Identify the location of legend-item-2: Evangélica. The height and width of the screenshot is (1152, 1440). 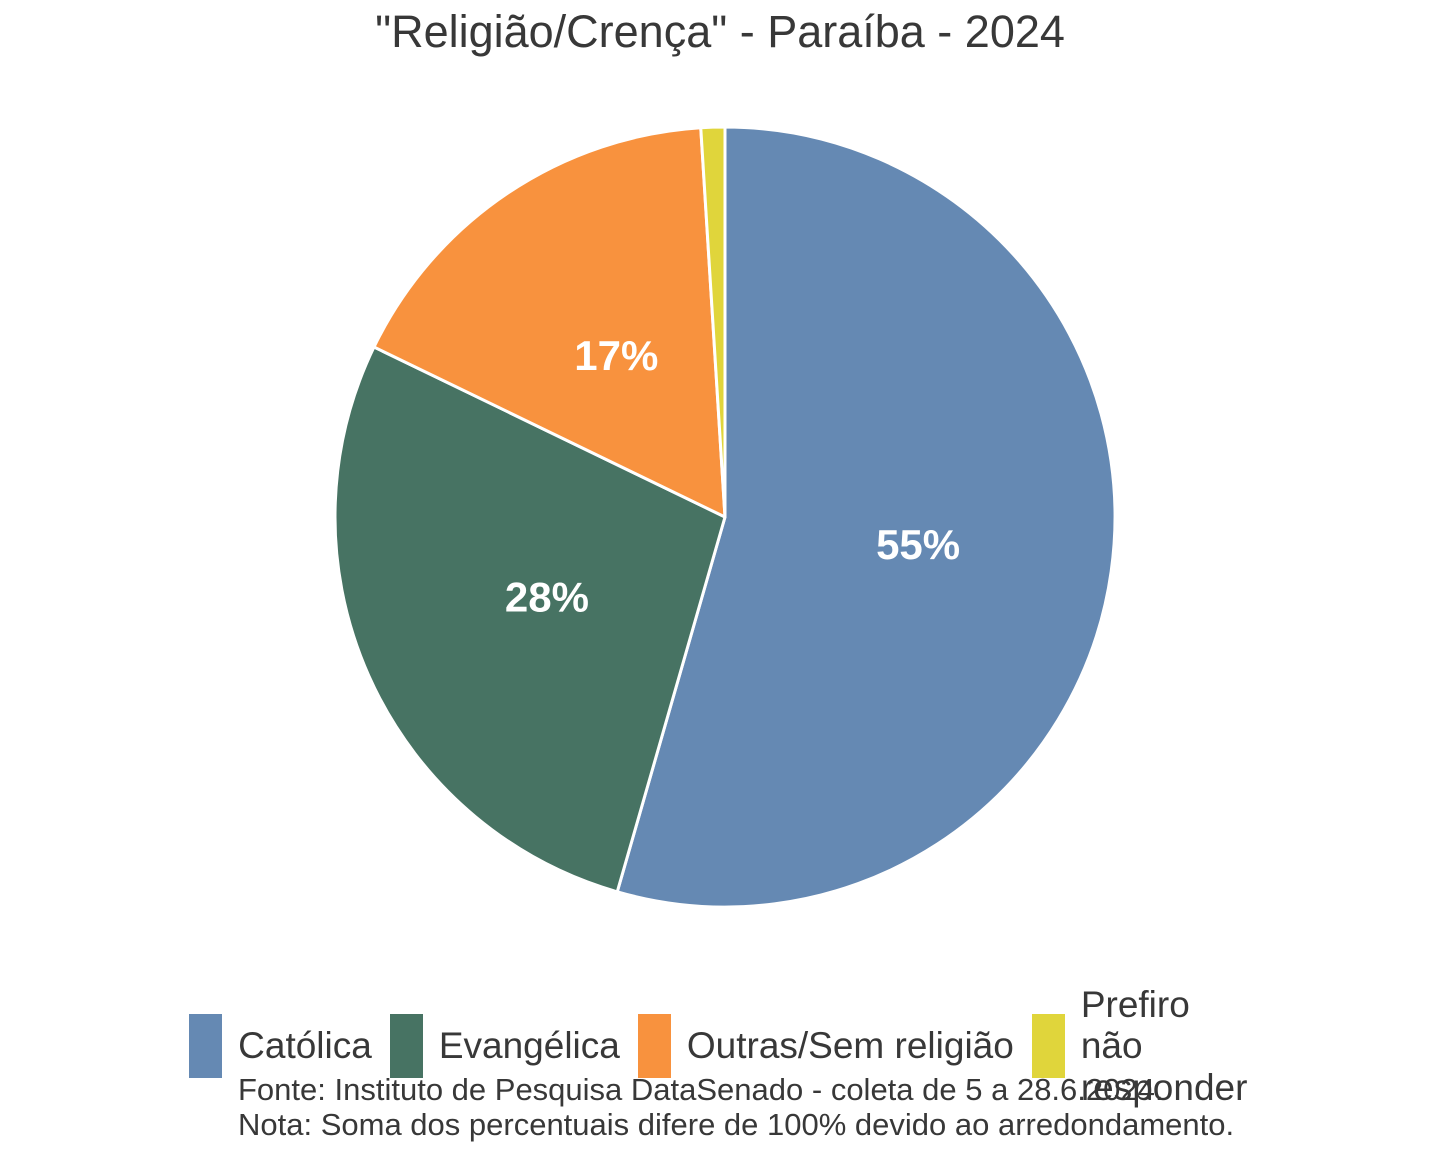
(504, 1046).